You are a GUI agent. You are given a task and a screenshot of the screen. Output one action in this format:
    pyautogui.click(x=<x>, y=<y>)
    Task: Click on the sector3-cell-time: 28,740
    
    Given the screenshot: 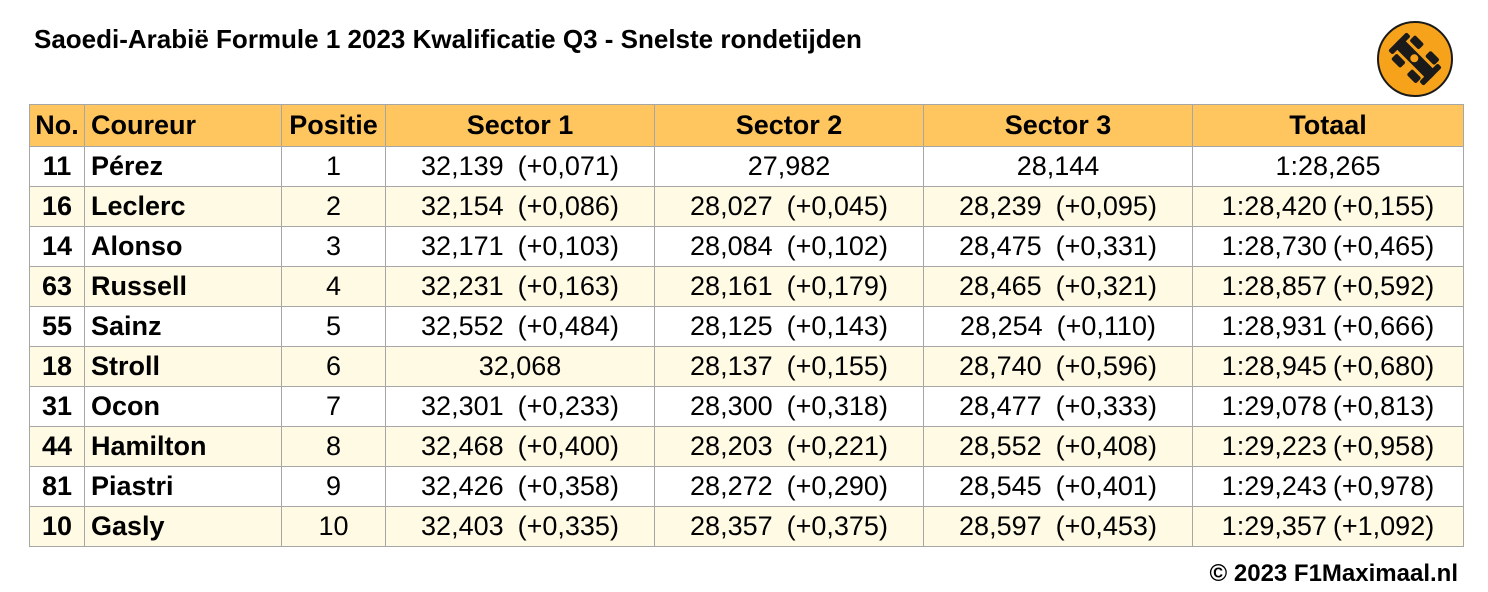 What is the action you would take?
    pyautogui.click(x=1000, y=366)
    